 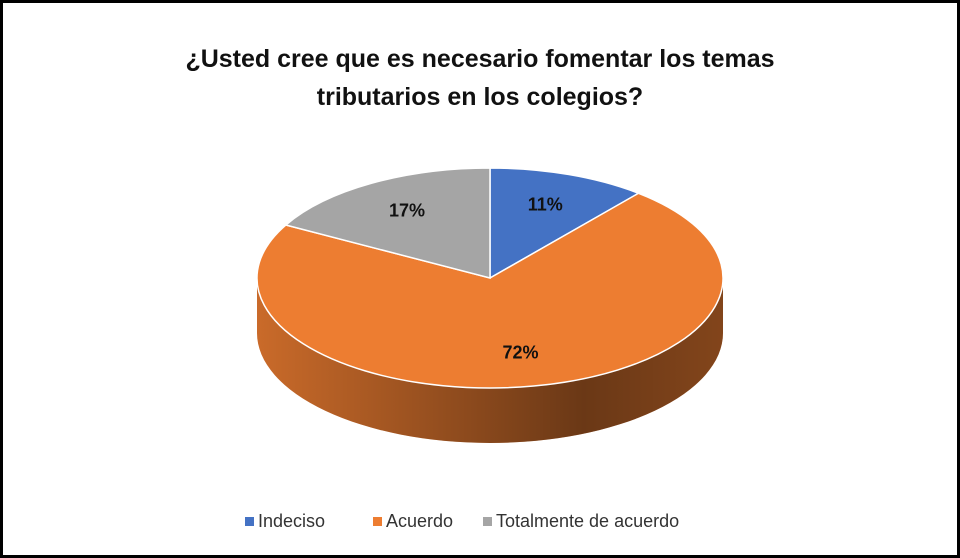 I want to click on legend-label: Indeciso, so click(x=291, y=521).